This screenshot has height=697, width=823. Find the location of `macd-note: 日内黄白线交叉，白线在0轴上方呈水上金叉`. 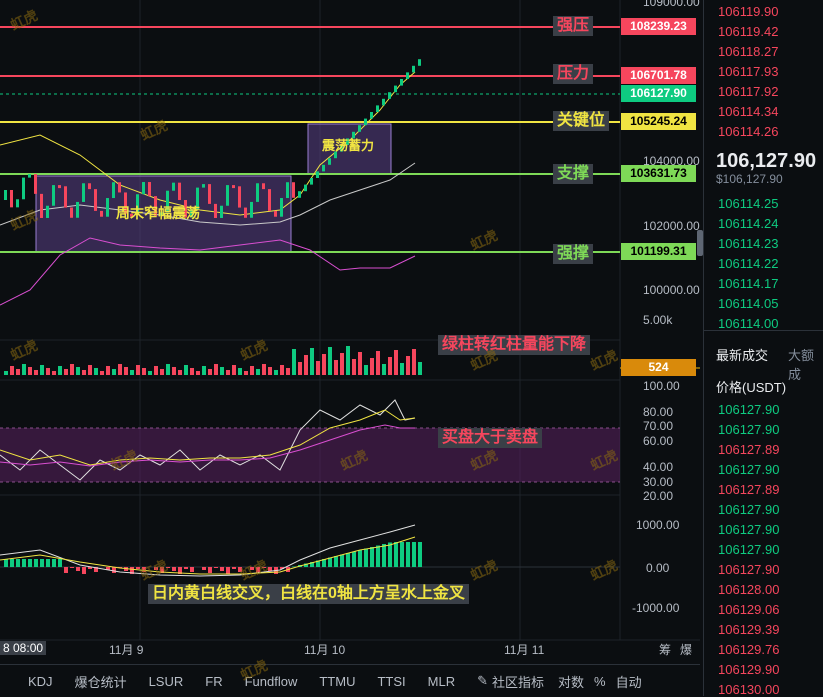

macd-note: 日内黄白线交叉，白线在0轴上方呈水上金叉 is located at coordinates (308, 594).